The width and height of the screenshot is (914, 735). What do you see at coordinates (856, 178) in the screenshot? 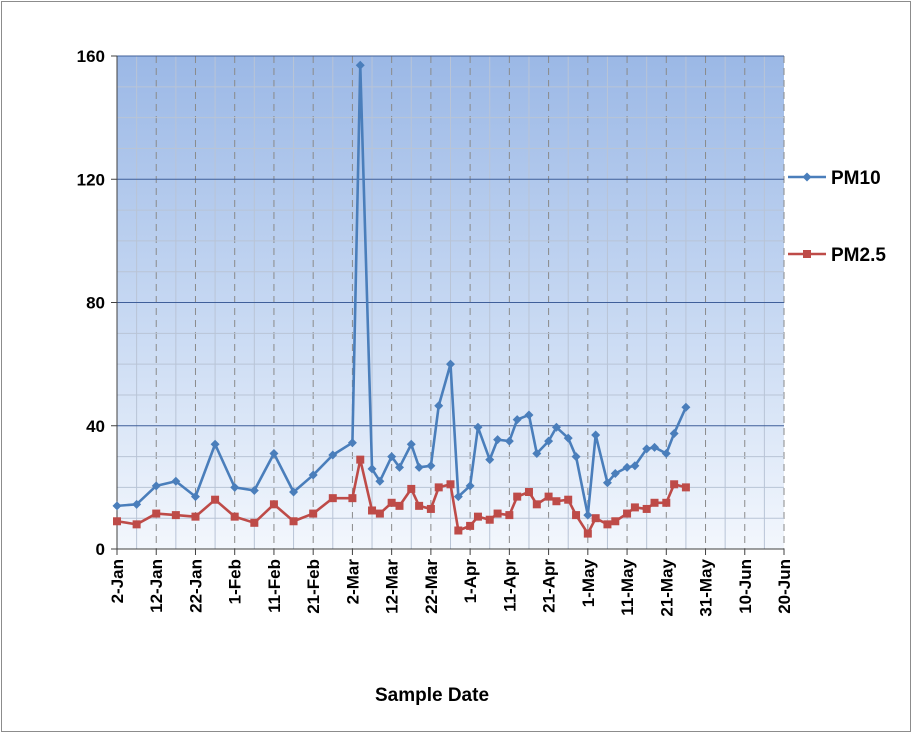
I see `legend-label: PM10` at bounding box center [856, 178].